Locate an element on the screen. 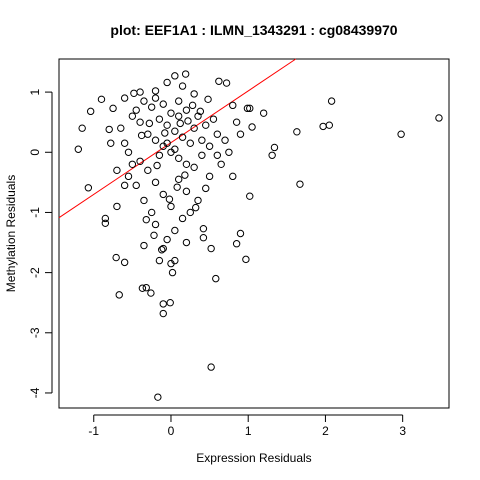 The width and height of the screenshot is (480, 480). x-axis-title: Expression Residuals is located at coordinates (253, 458).